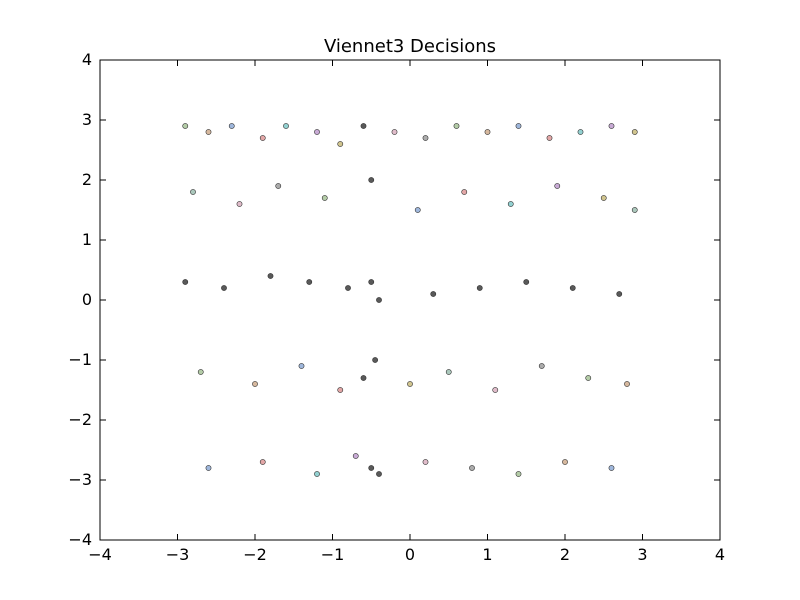  What do you see at coordinates (80, 359) in the screenshot?
I see `y-tick-label: −1` at bounding box center [80, 359].